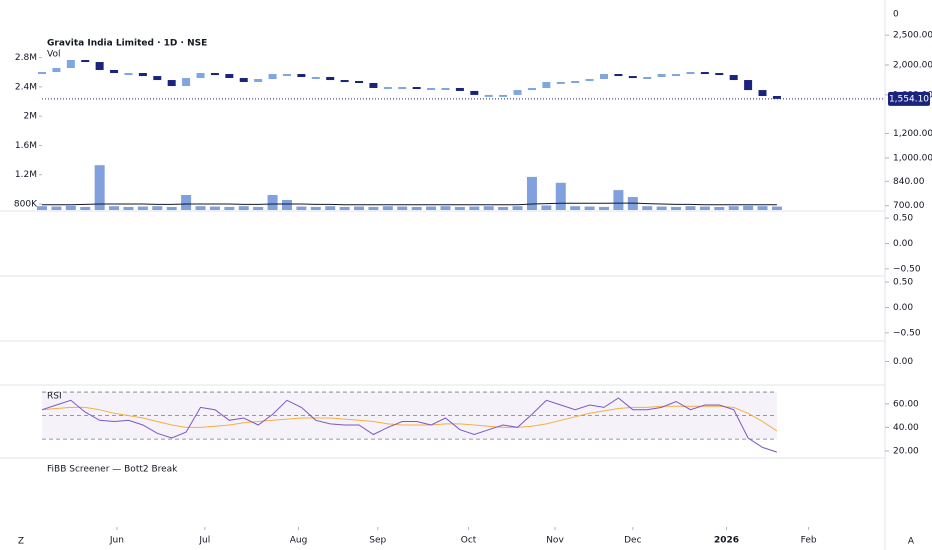  Describe the element at coordinates (911, 542) in the screenshot. I see `footer-right: A` at that location.